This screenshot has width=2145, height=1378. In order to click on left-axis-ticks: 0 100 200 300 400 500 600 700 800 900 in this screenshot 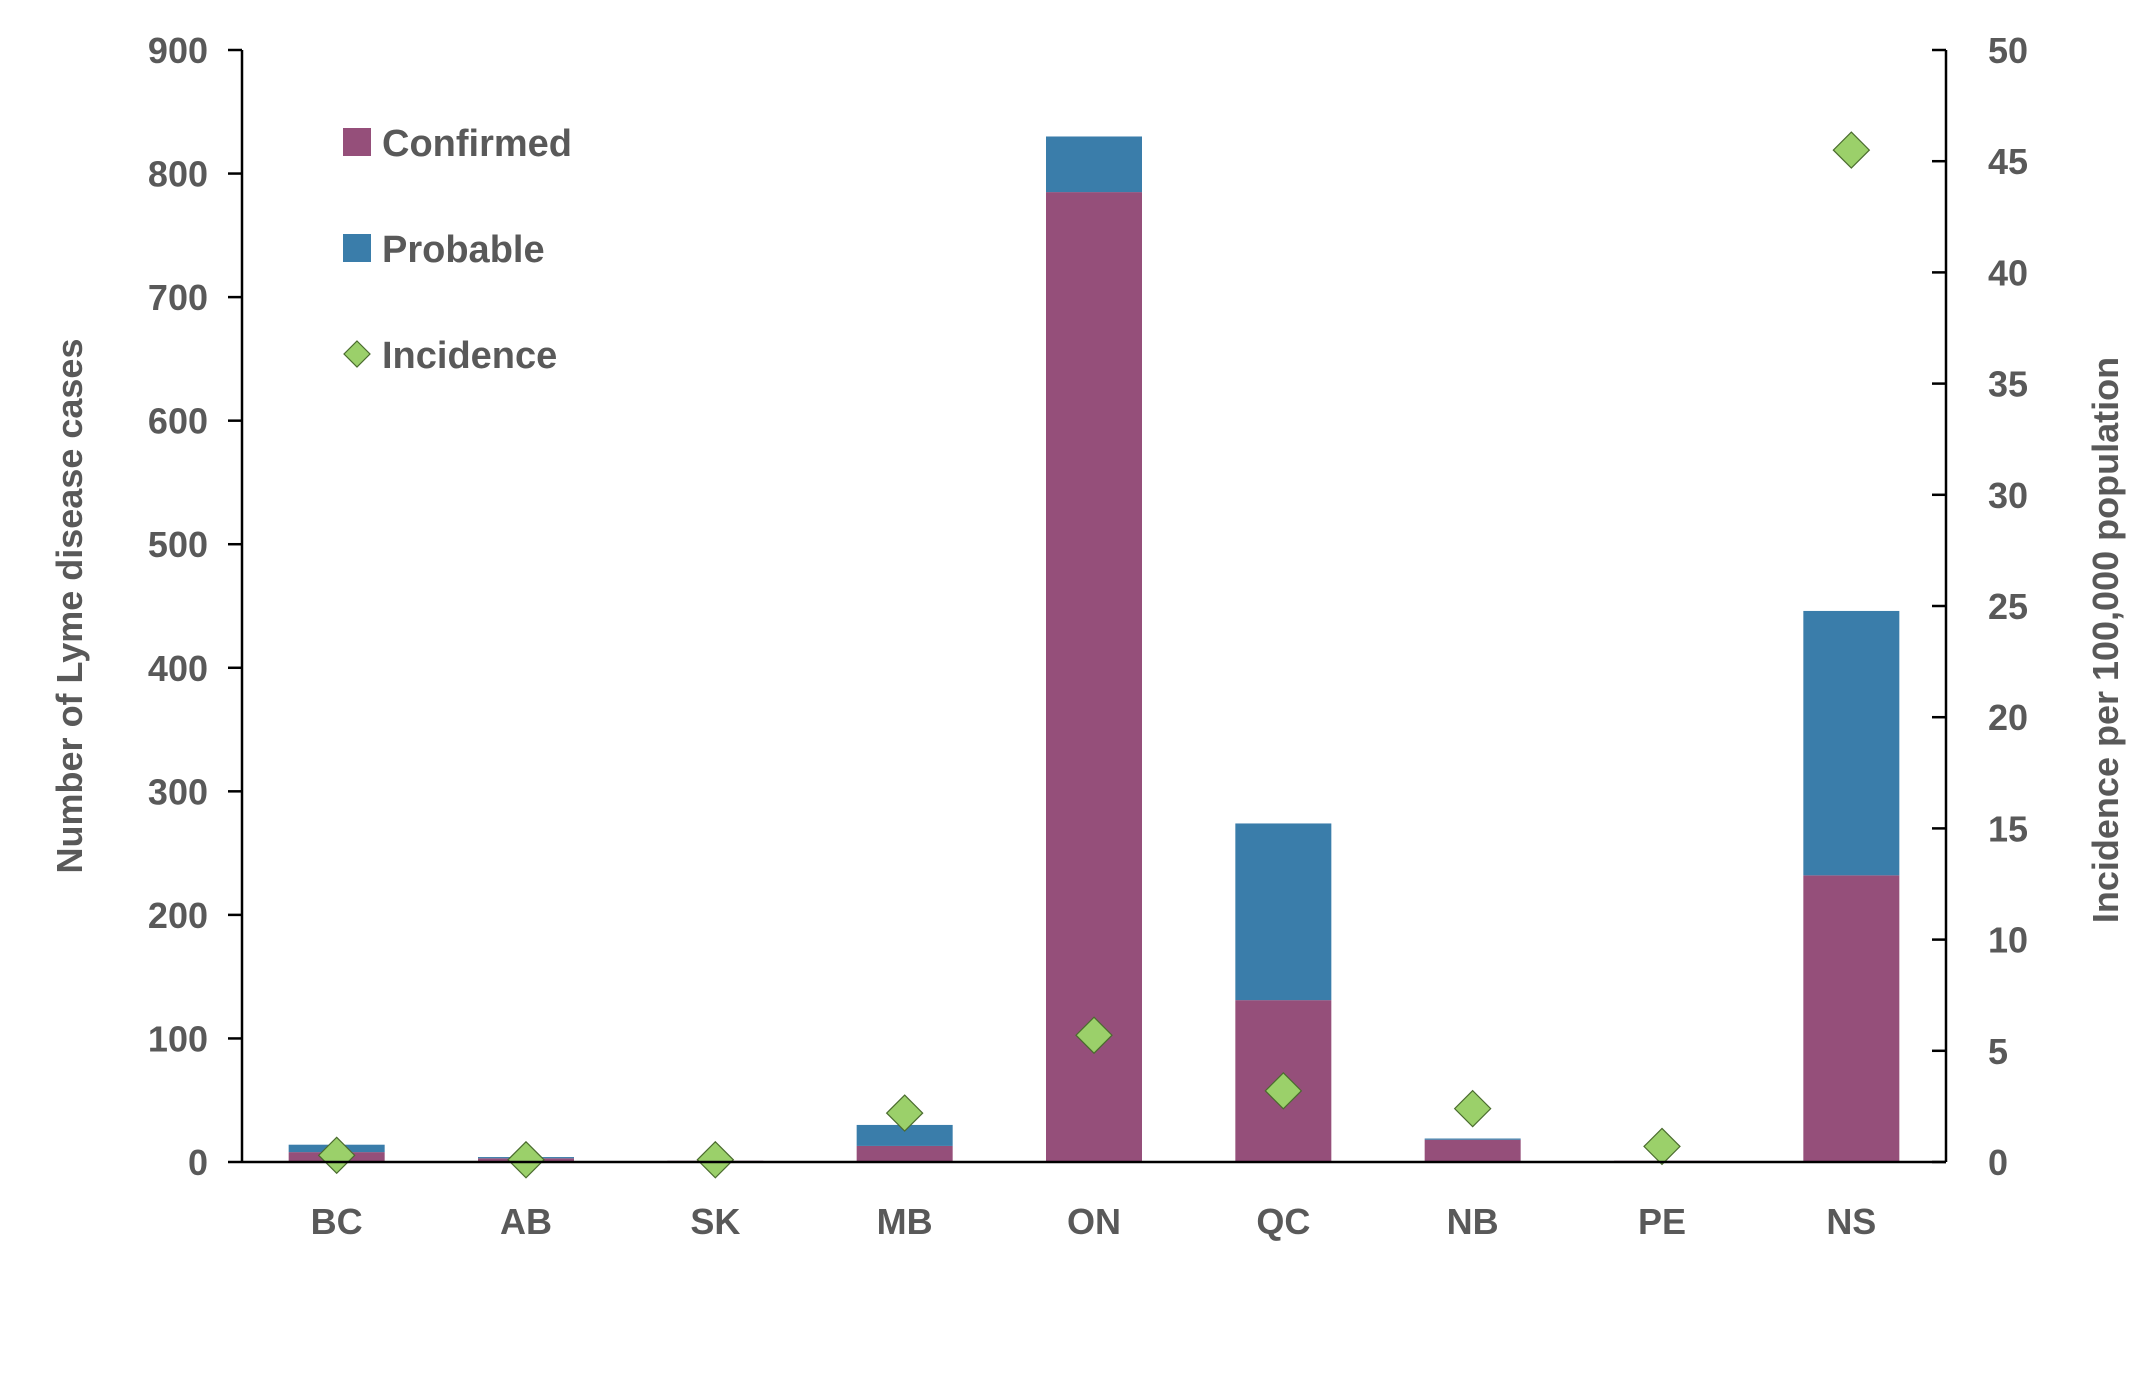, I will do `click(195, 606)`.